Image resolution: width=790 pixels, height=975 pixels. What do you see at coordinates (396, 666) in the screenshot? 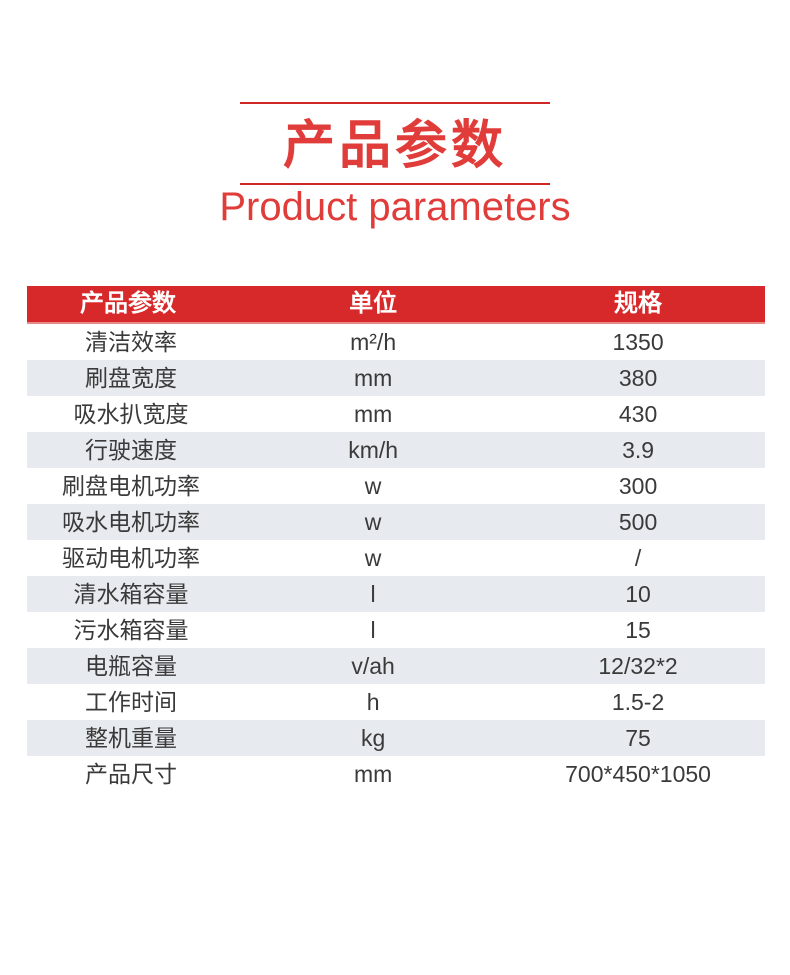
I see `table-row: 电瓶容量 v/ah 12/32*2` at bounding box center [396, 666].